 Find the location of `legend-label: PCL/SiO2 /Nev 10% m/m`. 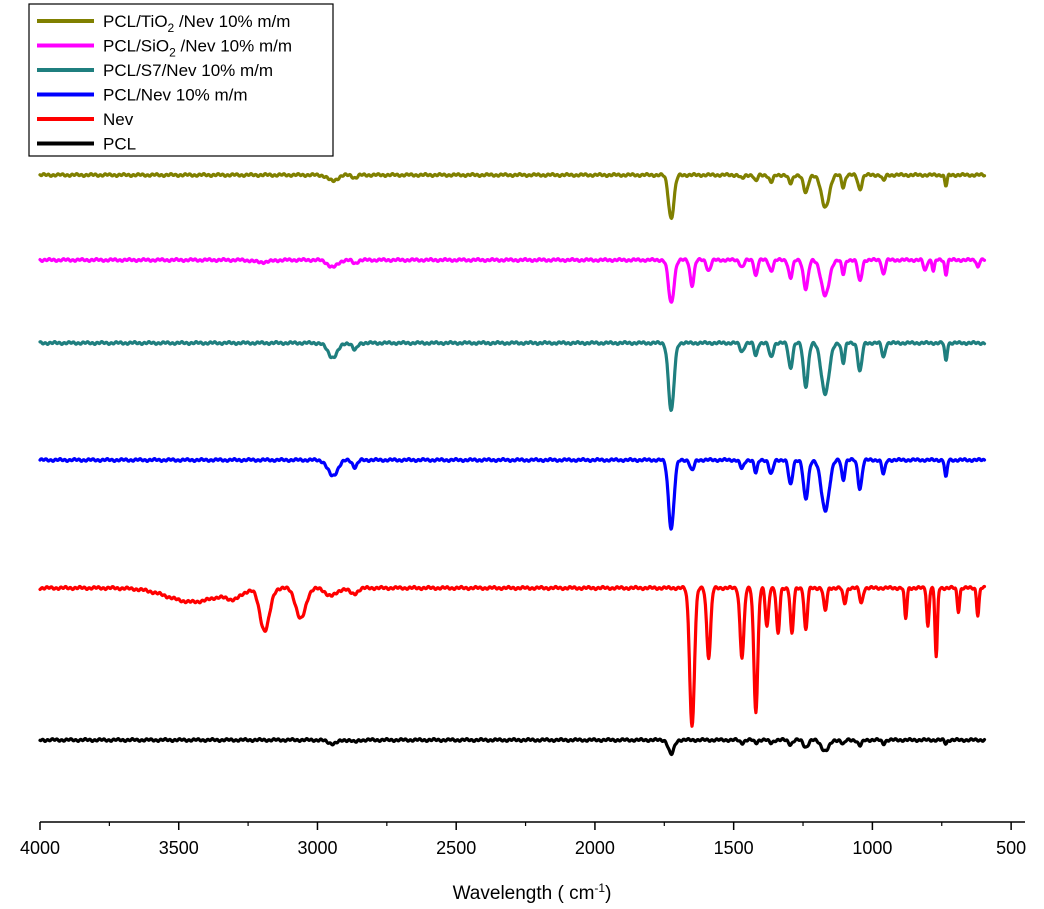

legend-label: PCL/SiO2 /Nev 10% m/m is located at coordinates (197, 48).